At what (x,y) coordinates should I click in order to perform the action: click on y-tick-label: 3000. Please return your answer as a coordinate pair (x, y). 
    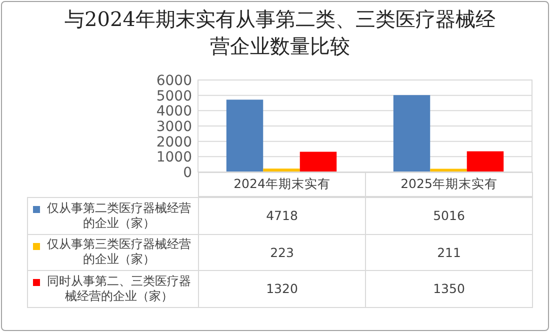
    Looking at the image, I should click on (174, 127).